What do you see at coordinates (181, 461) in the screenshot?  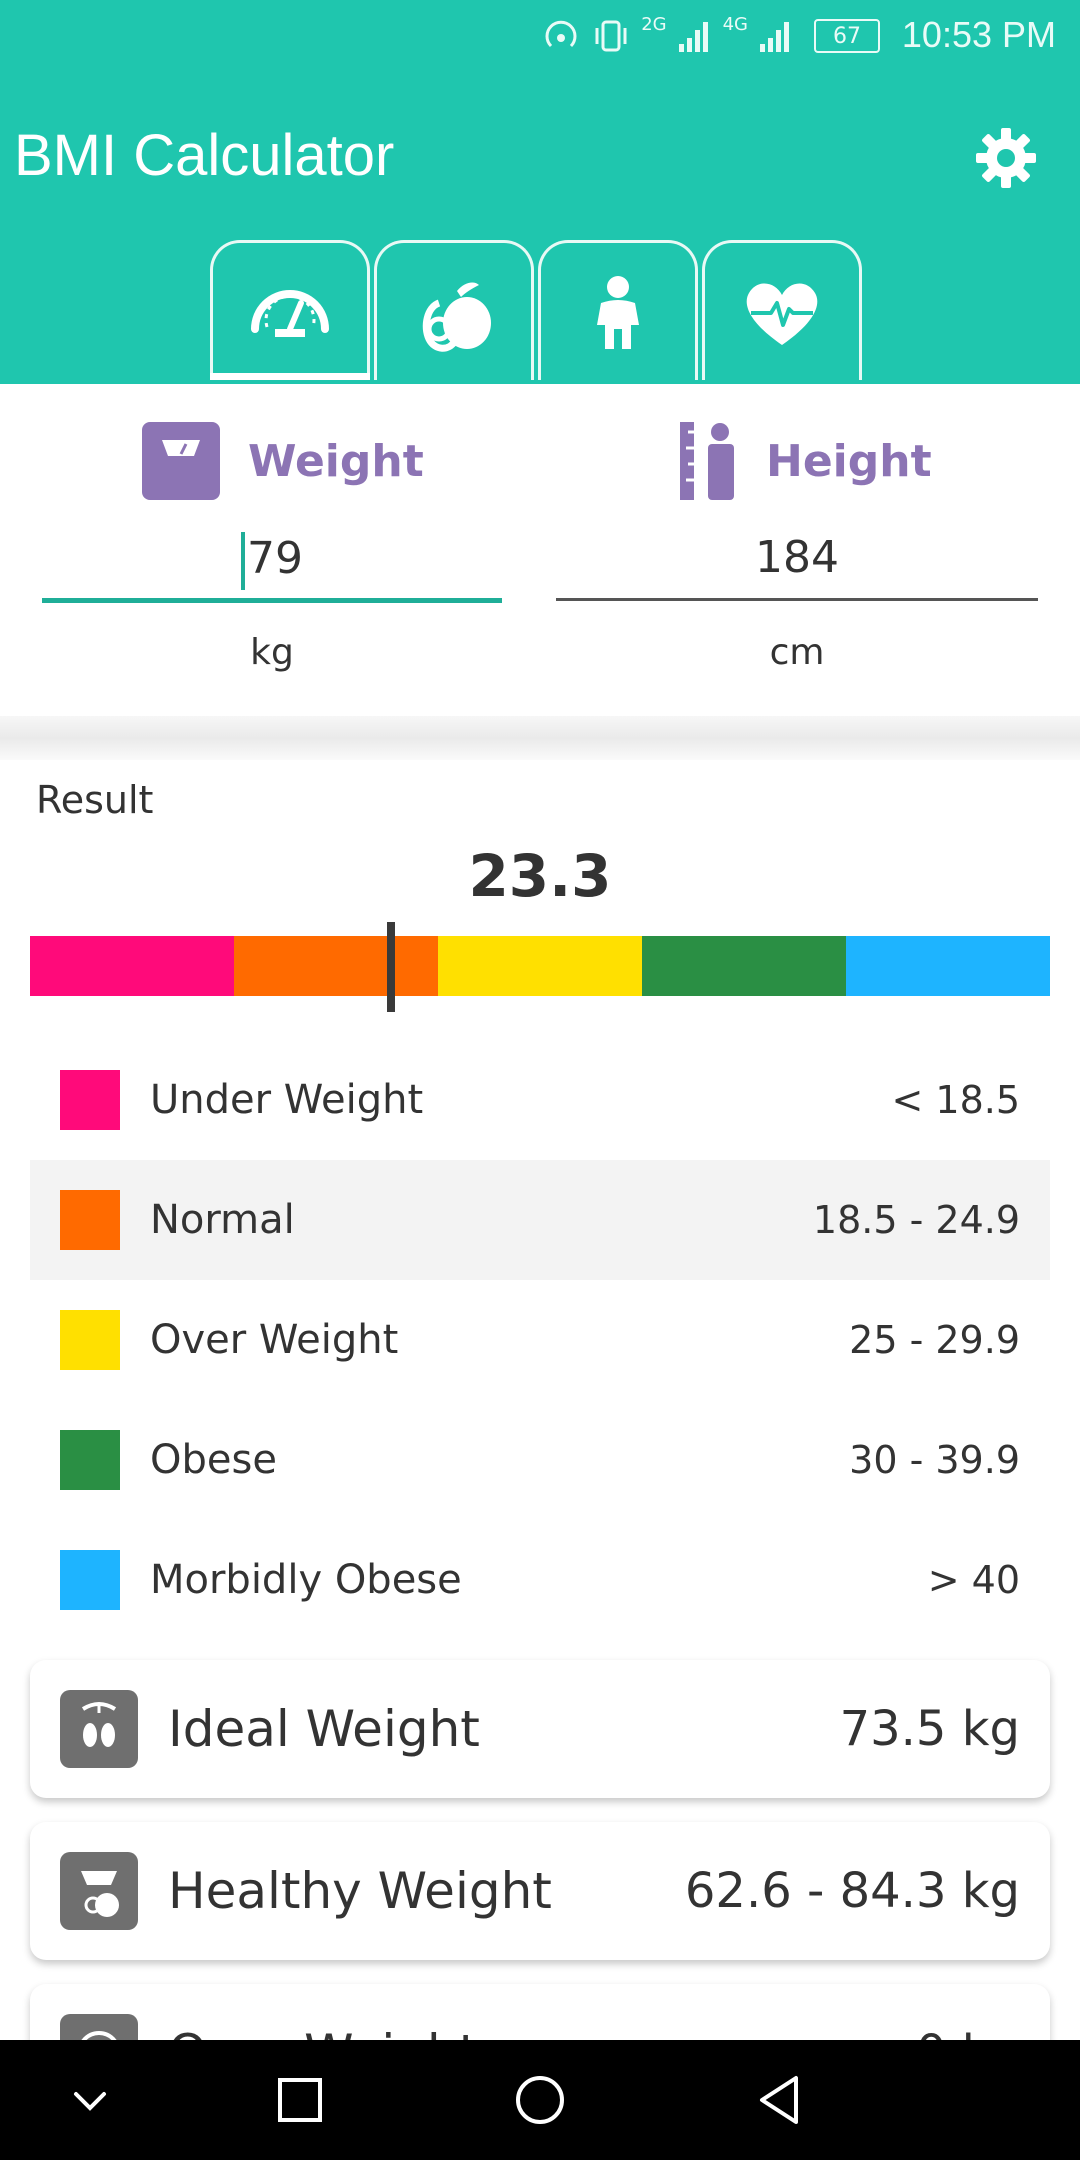 I see `scale-icon` at bounding box center [181, 461].